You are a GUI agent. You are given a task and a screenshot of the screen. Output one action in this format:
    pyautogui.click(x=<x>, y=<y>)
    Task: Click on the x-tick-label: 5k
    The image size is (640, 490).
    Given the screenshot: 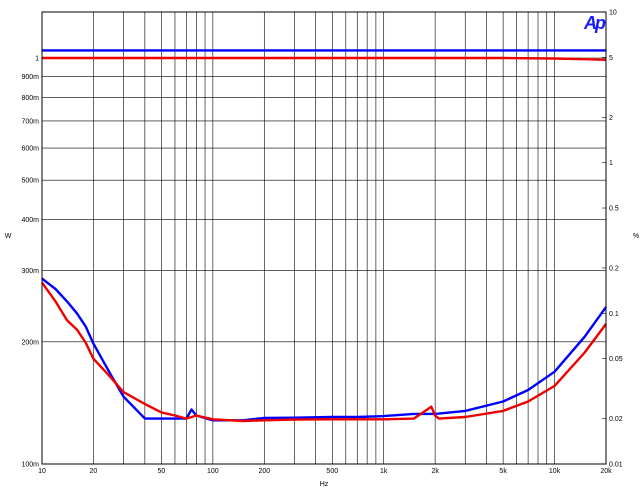 What is the action you would take?
    pyautogui.click(x=503, y=471)
    